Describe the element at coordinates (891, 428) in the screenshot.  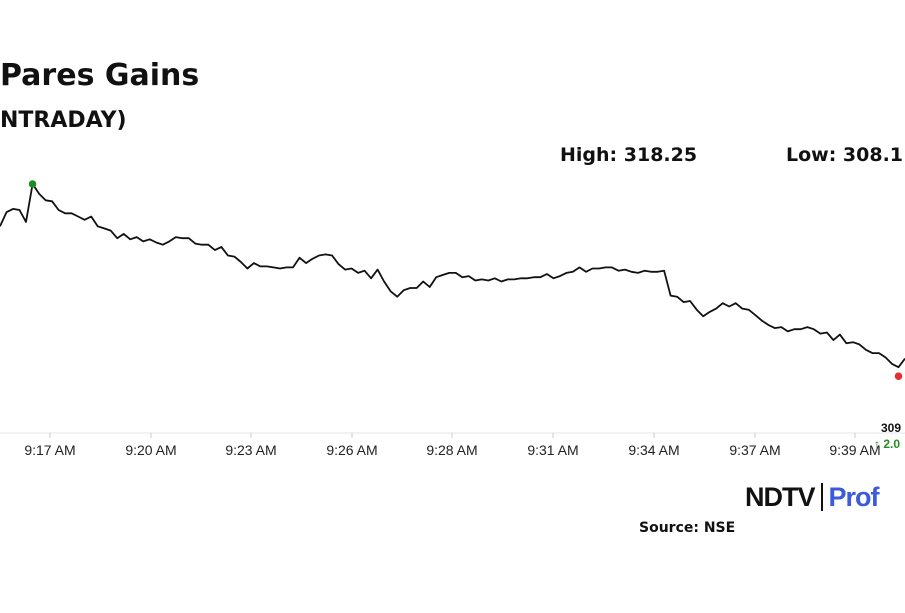
I see `end-value-label: 309` at that location.